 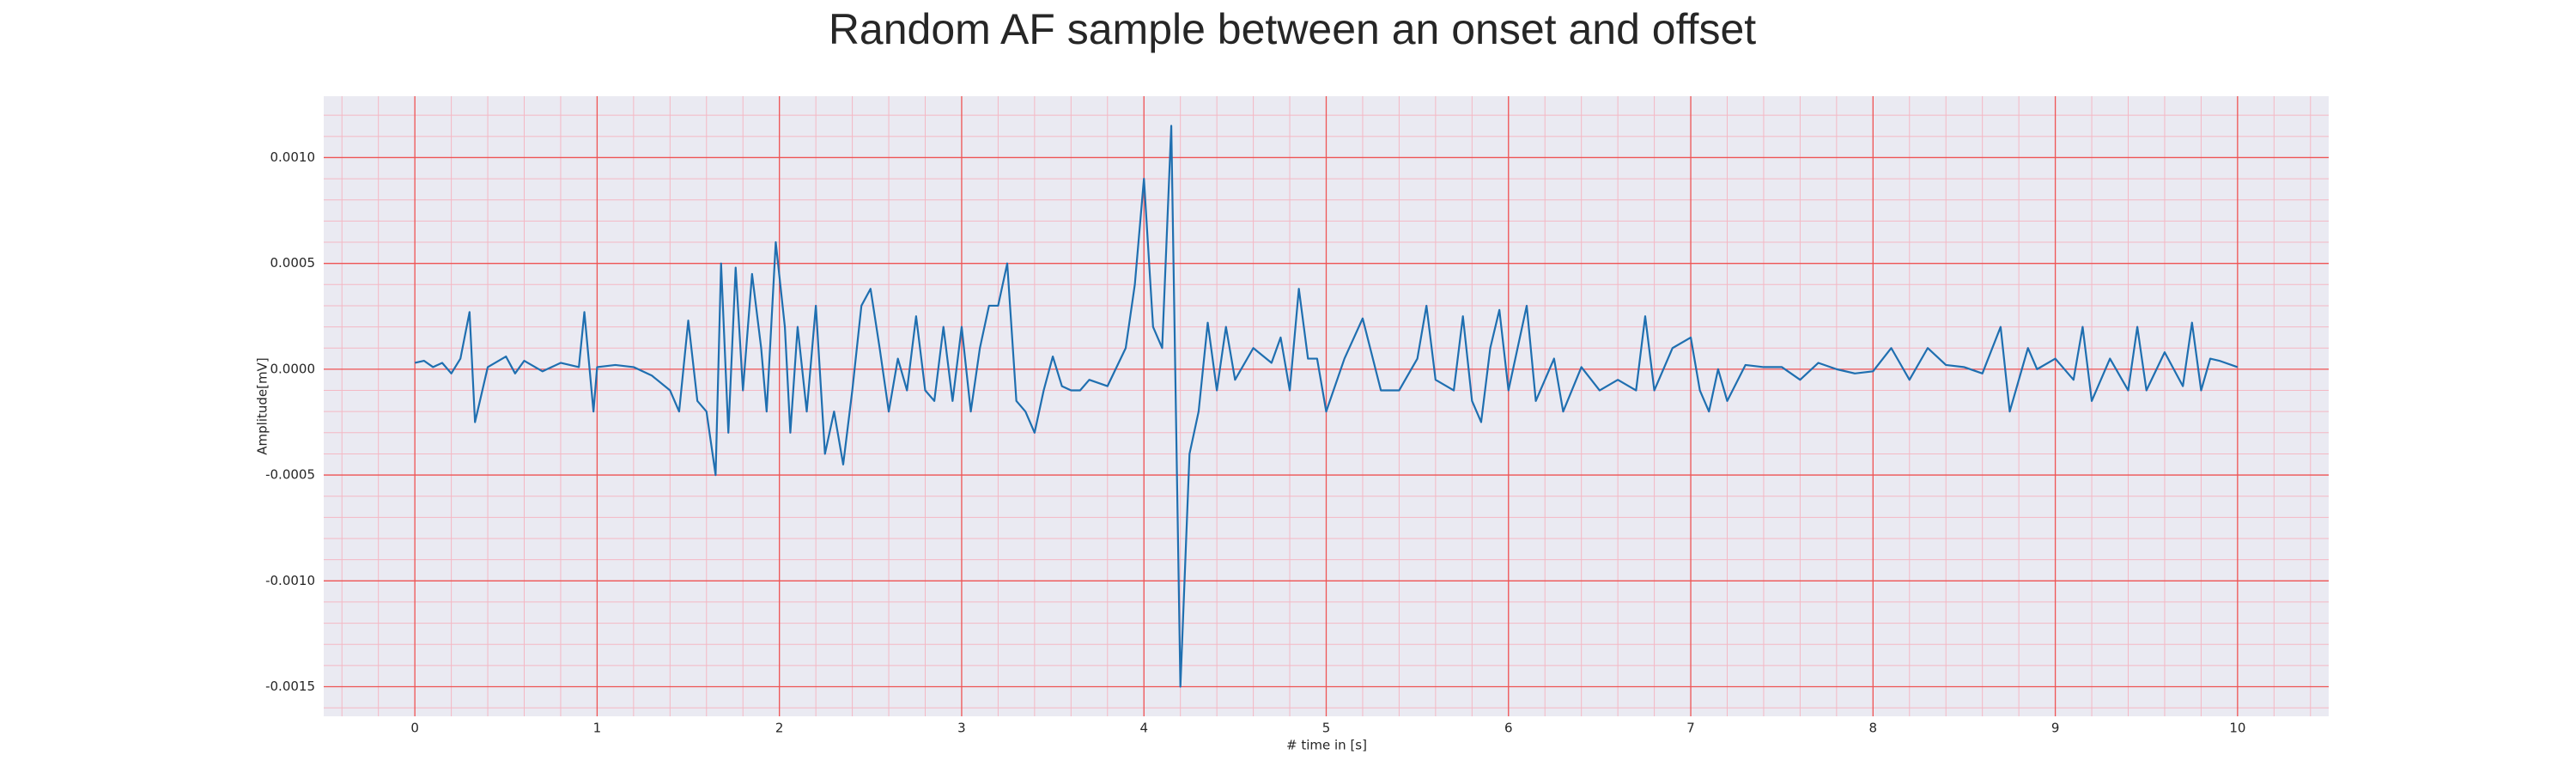 I want to click on x-tick-label: 3, so click(x=962, y=728).